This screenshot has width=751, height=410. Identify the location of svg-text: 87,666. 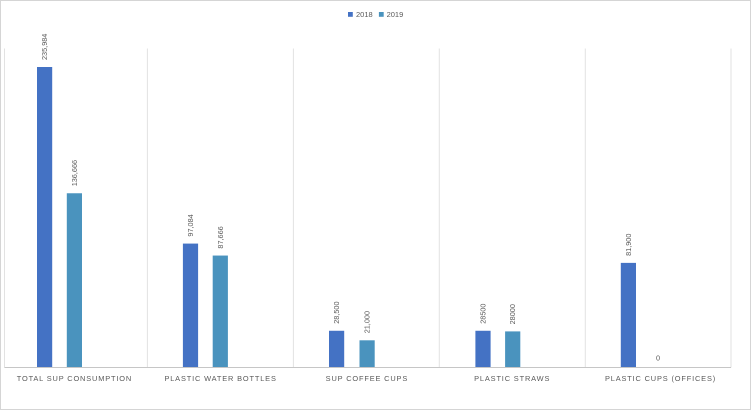
(220, 237).